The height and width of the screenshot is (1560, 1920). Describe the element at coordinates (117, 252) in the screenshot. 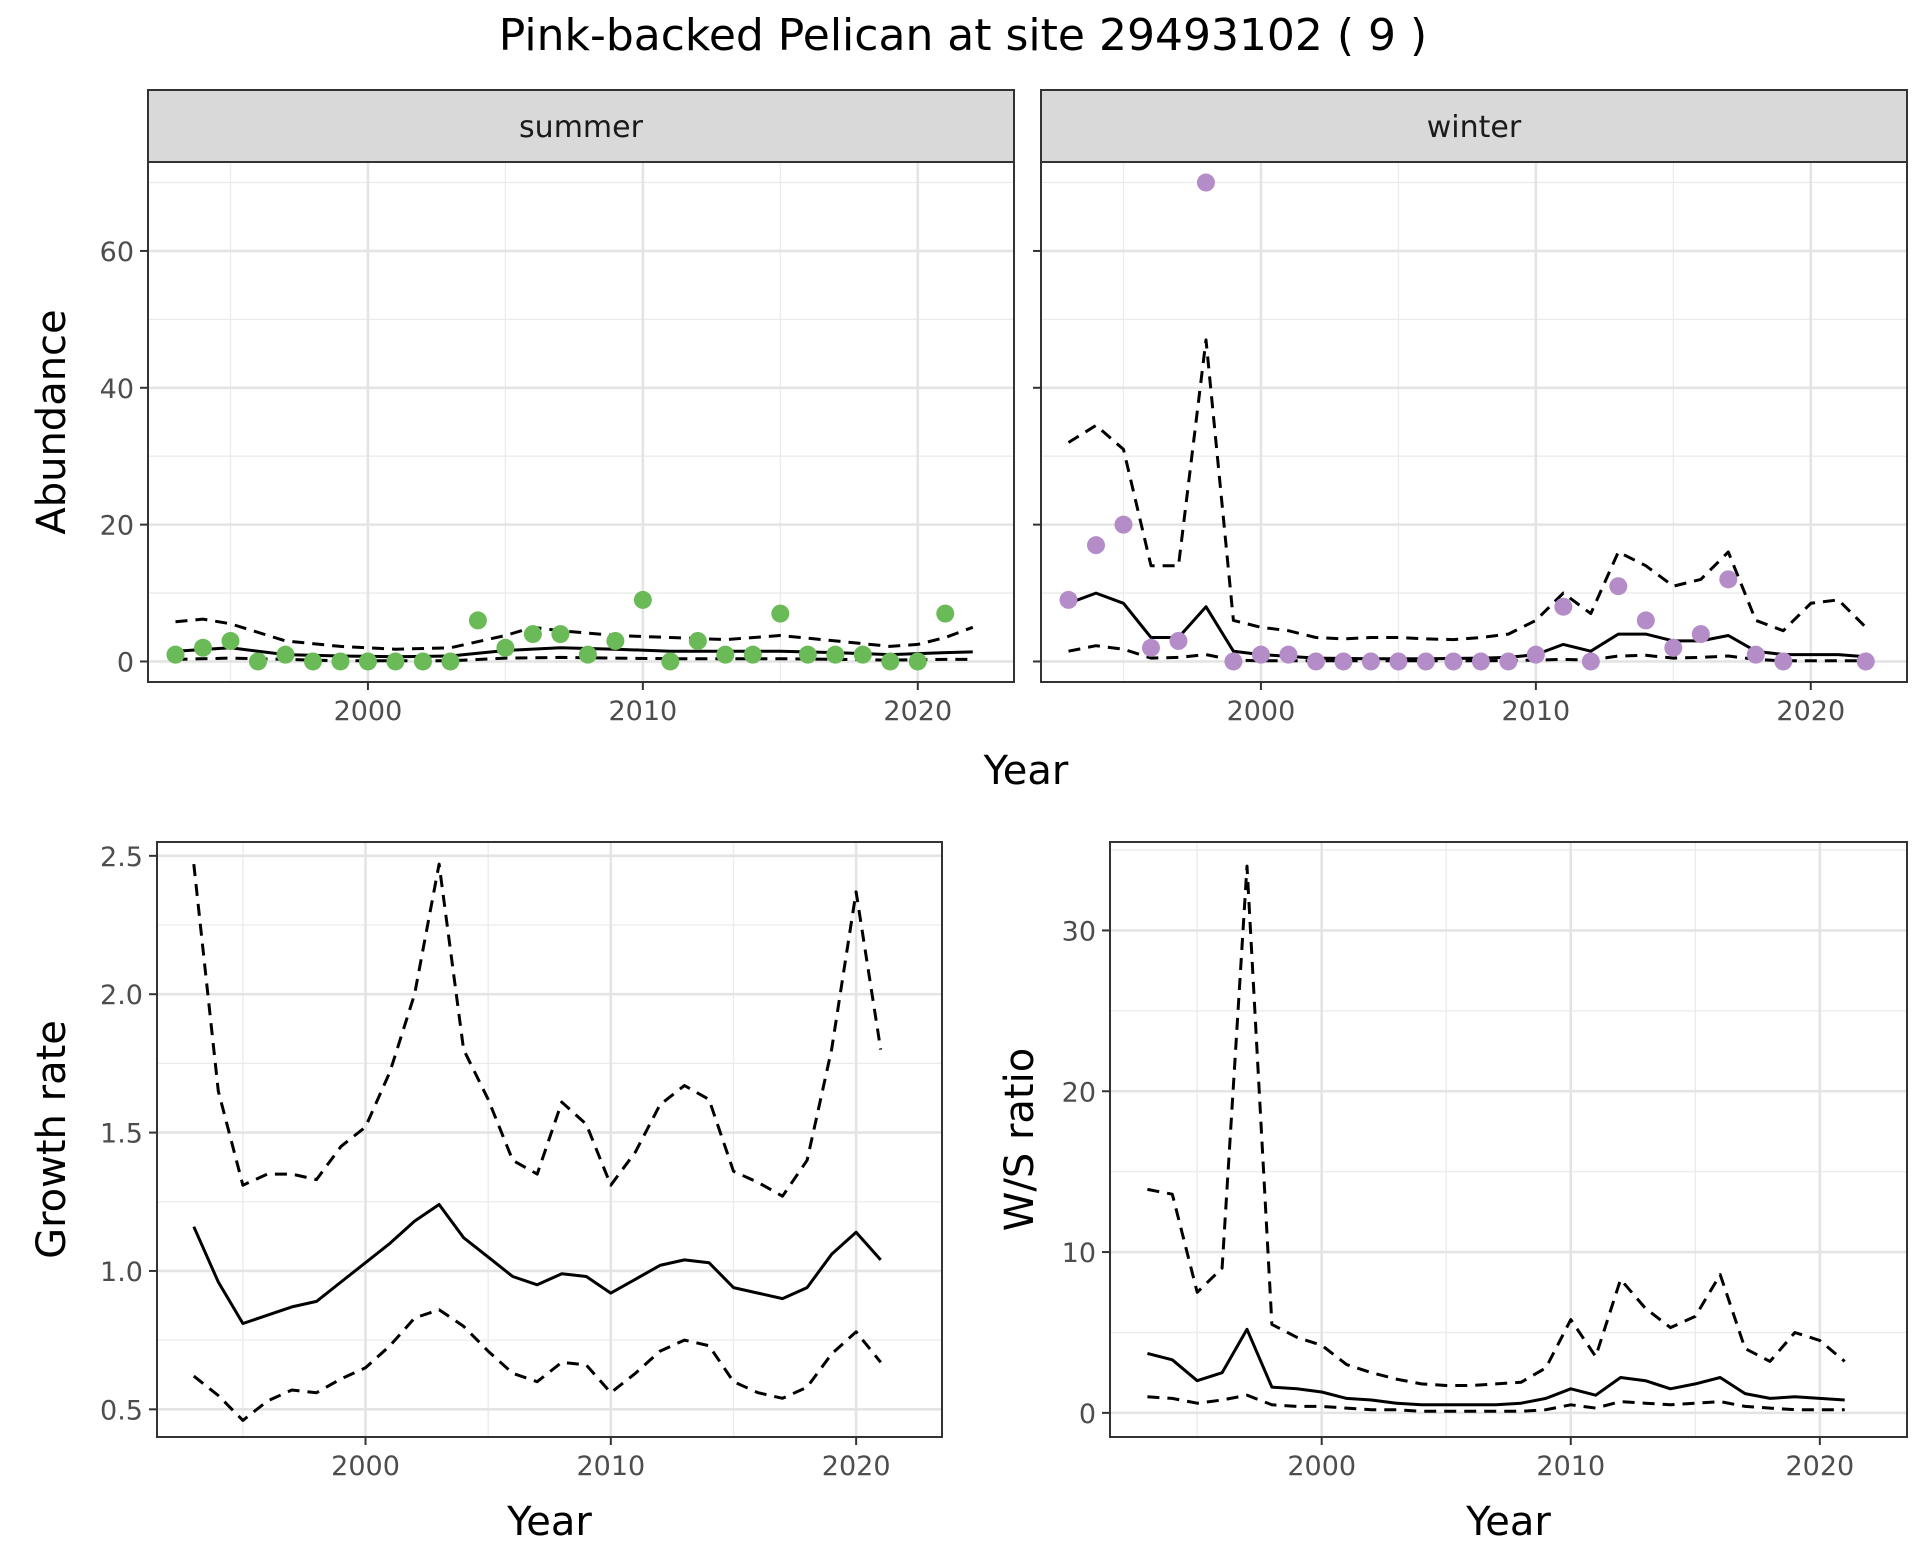

I see `y-tick-label: 60` at that location.